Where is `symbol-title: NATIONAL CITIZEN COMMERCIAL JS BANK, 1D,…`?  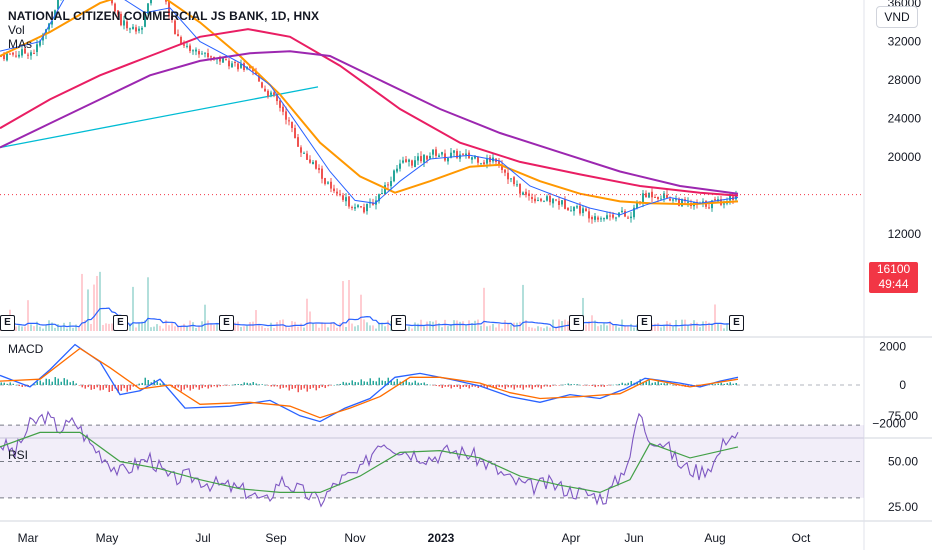
symbol-title: NATIONAL CITIZEN COMMERCIAL JS BANK, 1D,… is located at coordinates (164, 16).